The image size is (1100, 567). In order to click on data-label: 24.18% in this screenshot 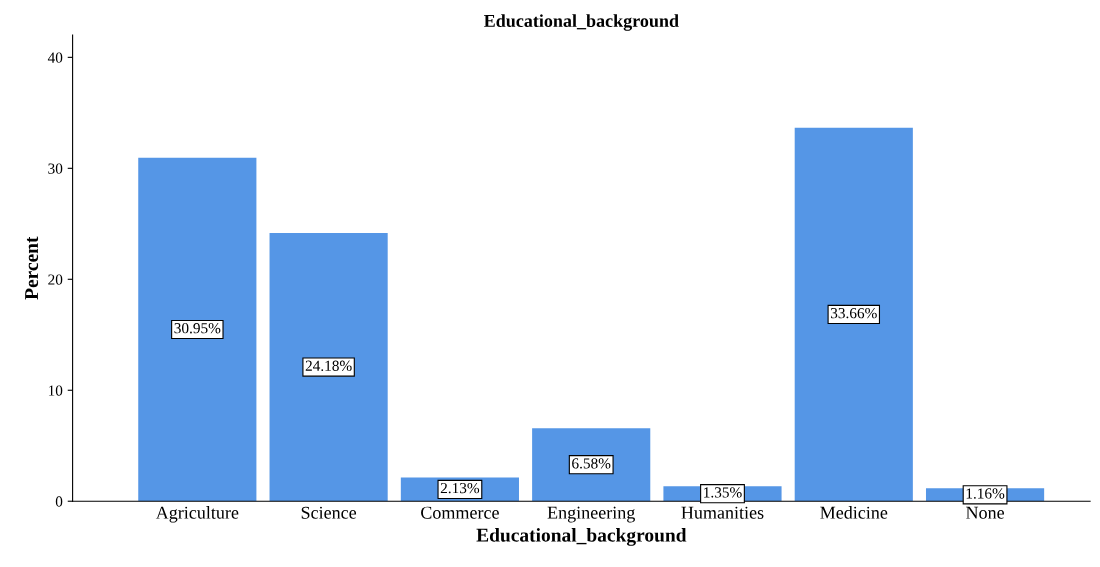, I will do `click(328, 365)`.